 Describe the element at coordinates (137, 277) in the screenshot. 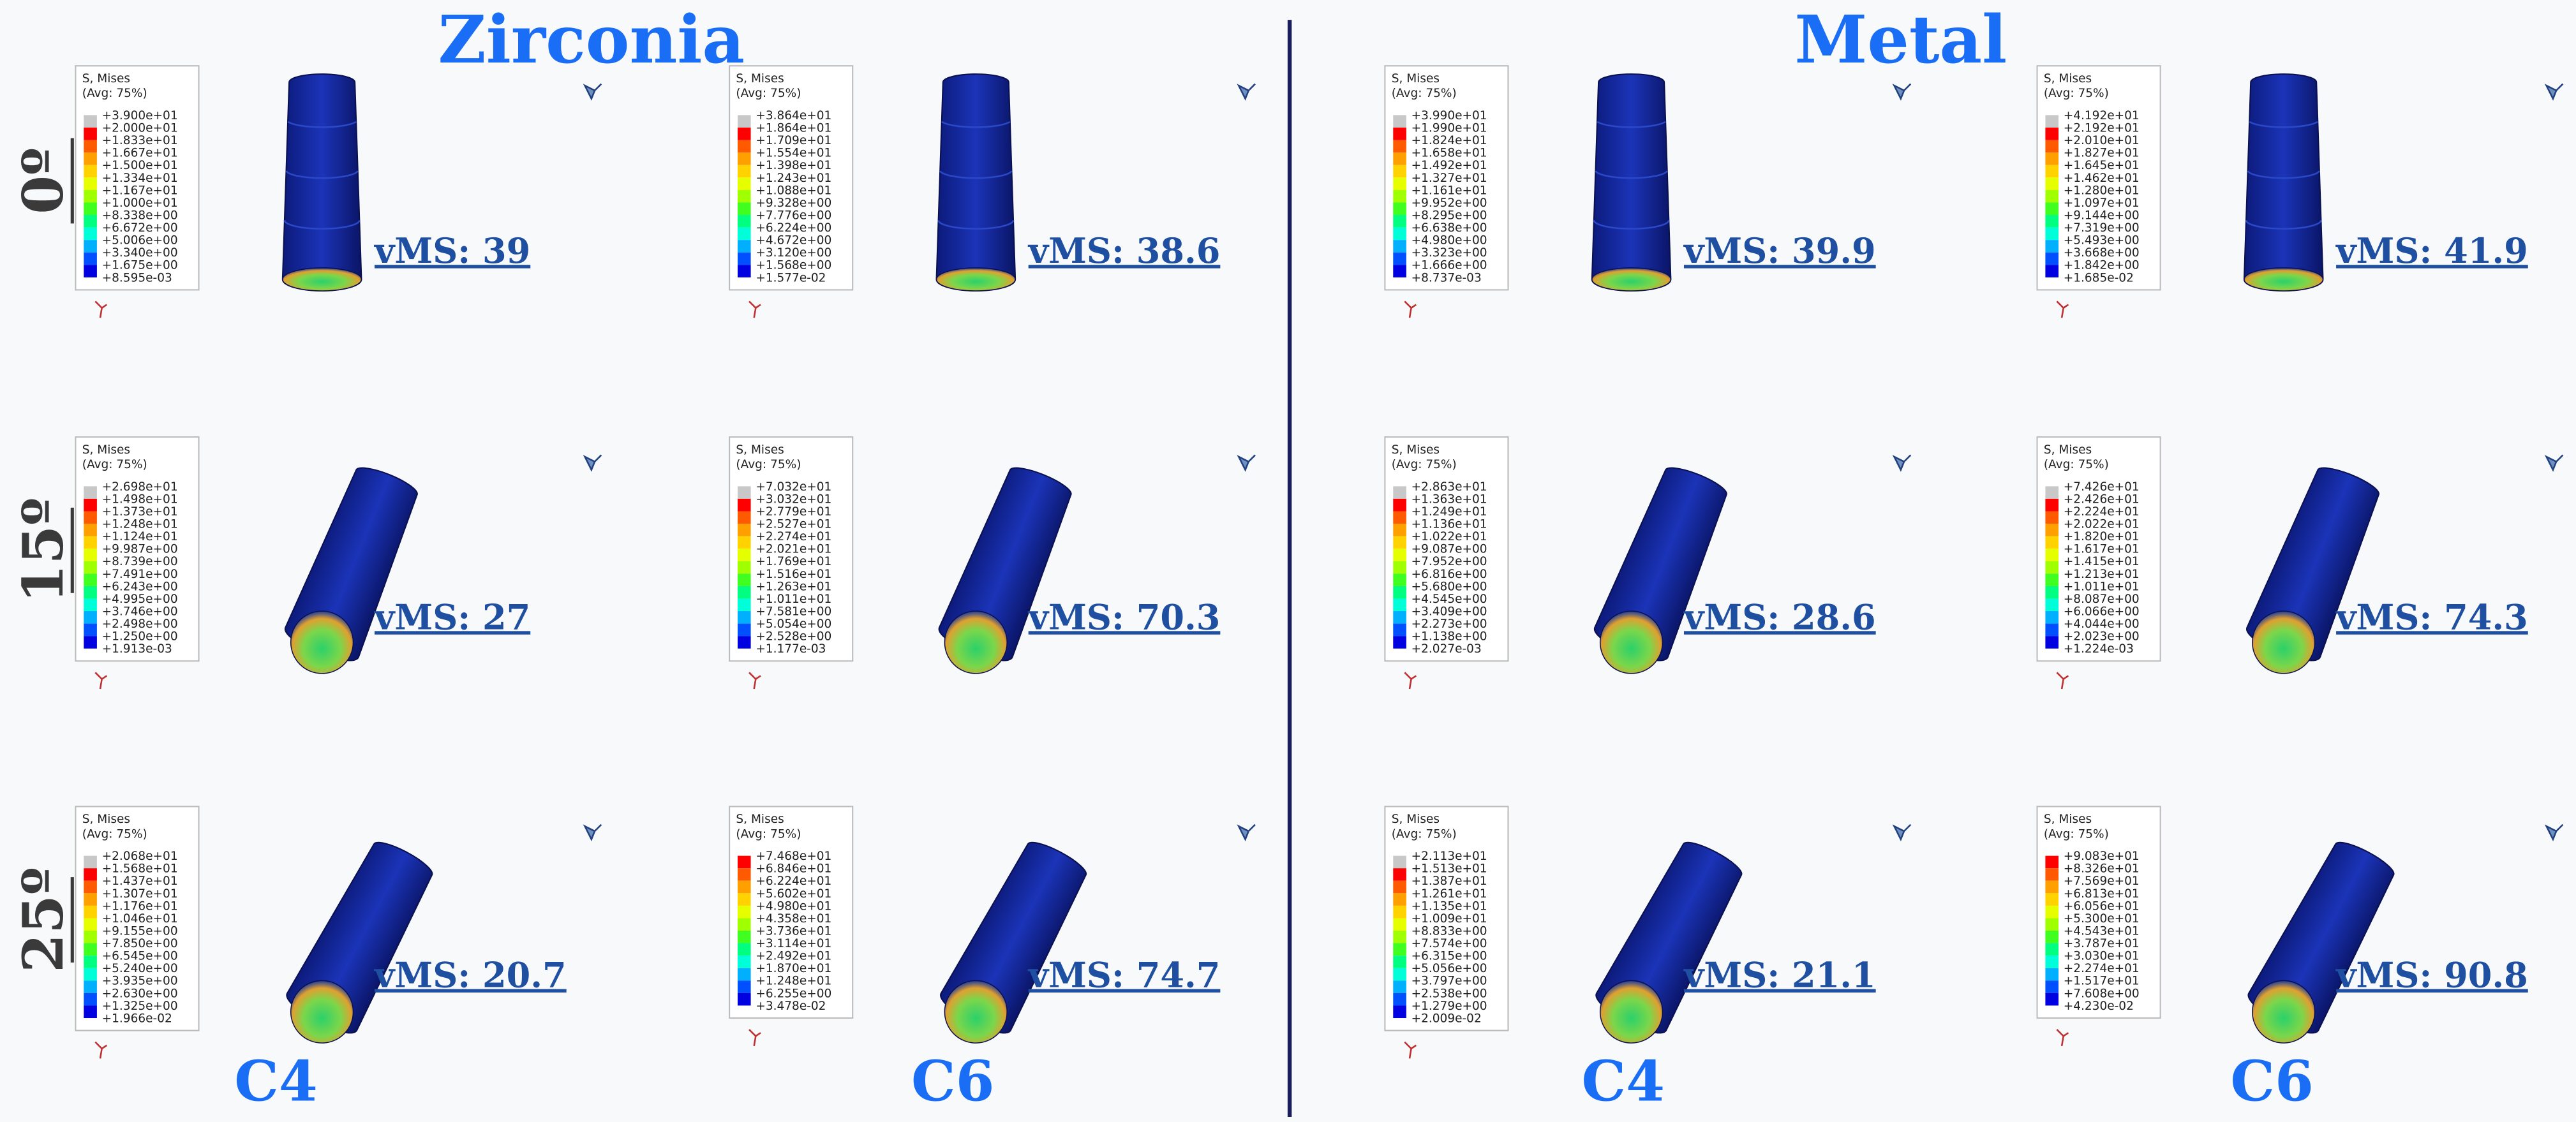

I see `legend-value: +8.595e-03` at that location.